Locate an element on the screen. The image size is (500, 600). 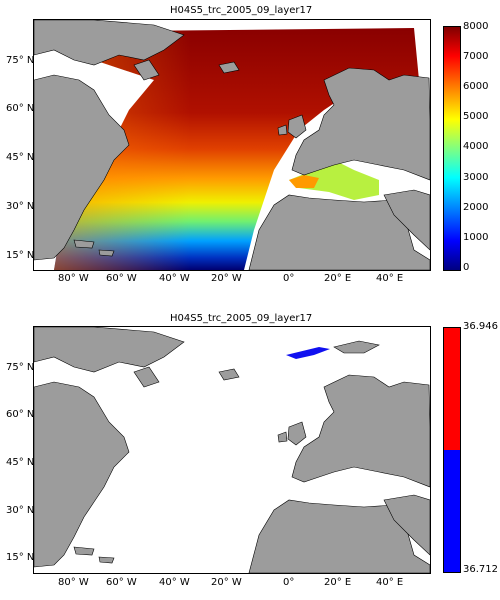
panel1-colorbar is located at coordinates (452, 148).